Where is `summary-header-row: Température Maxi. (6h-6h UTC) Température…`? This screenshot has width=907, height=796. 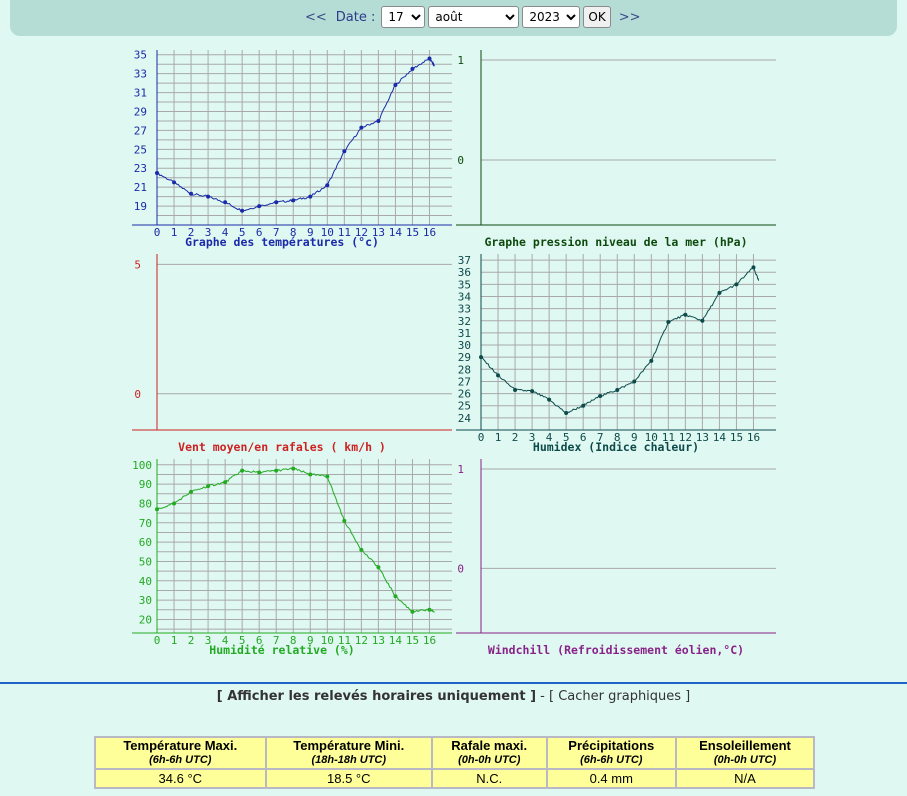 summary-header-row: Température Maxi. (6h-6h UTC) Température… is located at coordinates (454, 753).